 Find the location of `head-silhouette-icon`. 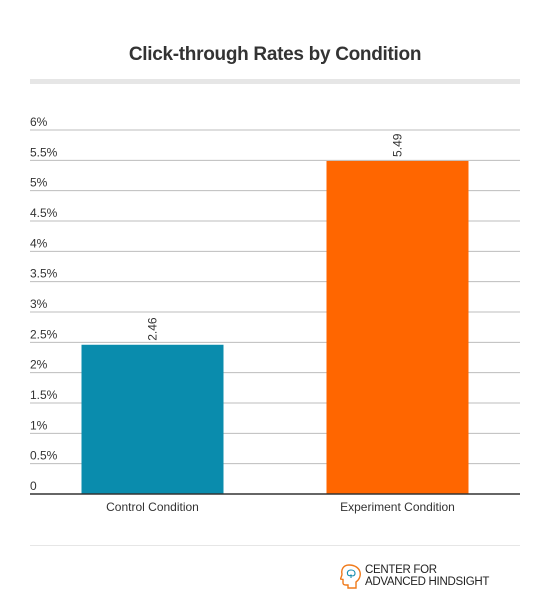

head-silhouette-icon is located at coordinates (350, 576).